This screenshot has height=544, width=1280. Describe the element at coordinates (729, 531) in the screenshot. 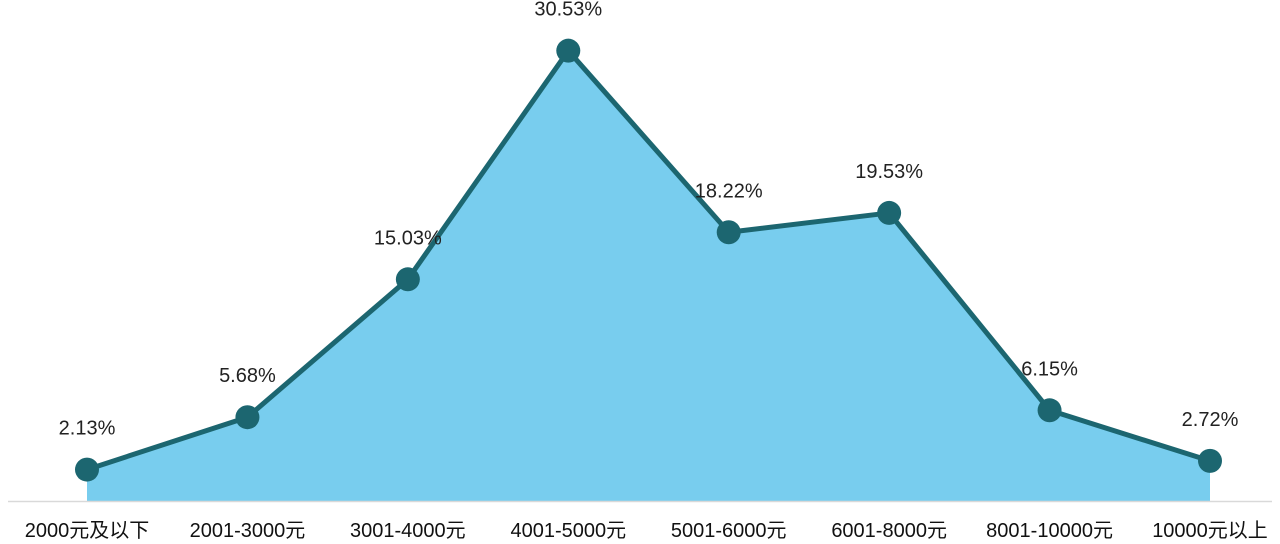

I see `x-tick-label-5: 5001-6000元` at that location.